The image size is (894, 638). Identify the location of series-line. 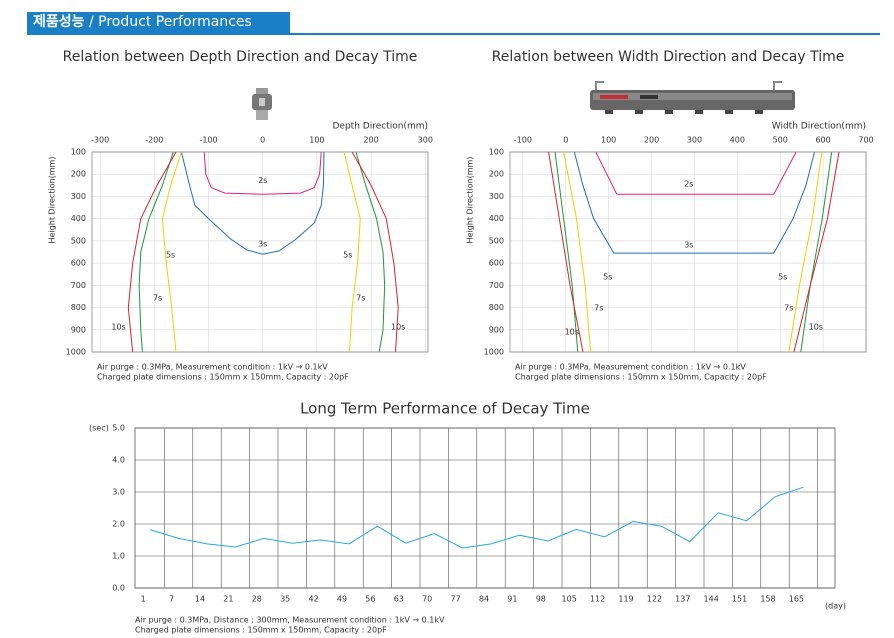
(477, 517).